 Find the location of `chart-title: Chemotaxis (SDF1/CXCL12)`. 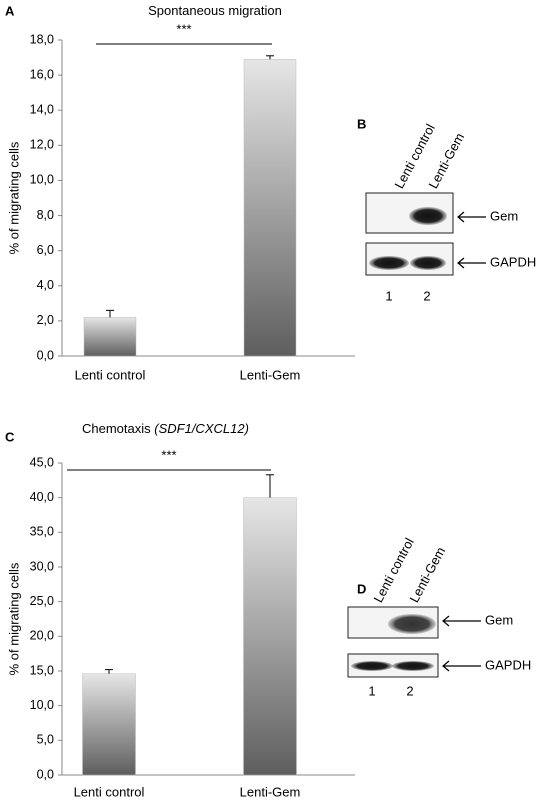

chart-title: Chemotaxis (SDF1/CXCL12) is located at coordinates (165, 428).